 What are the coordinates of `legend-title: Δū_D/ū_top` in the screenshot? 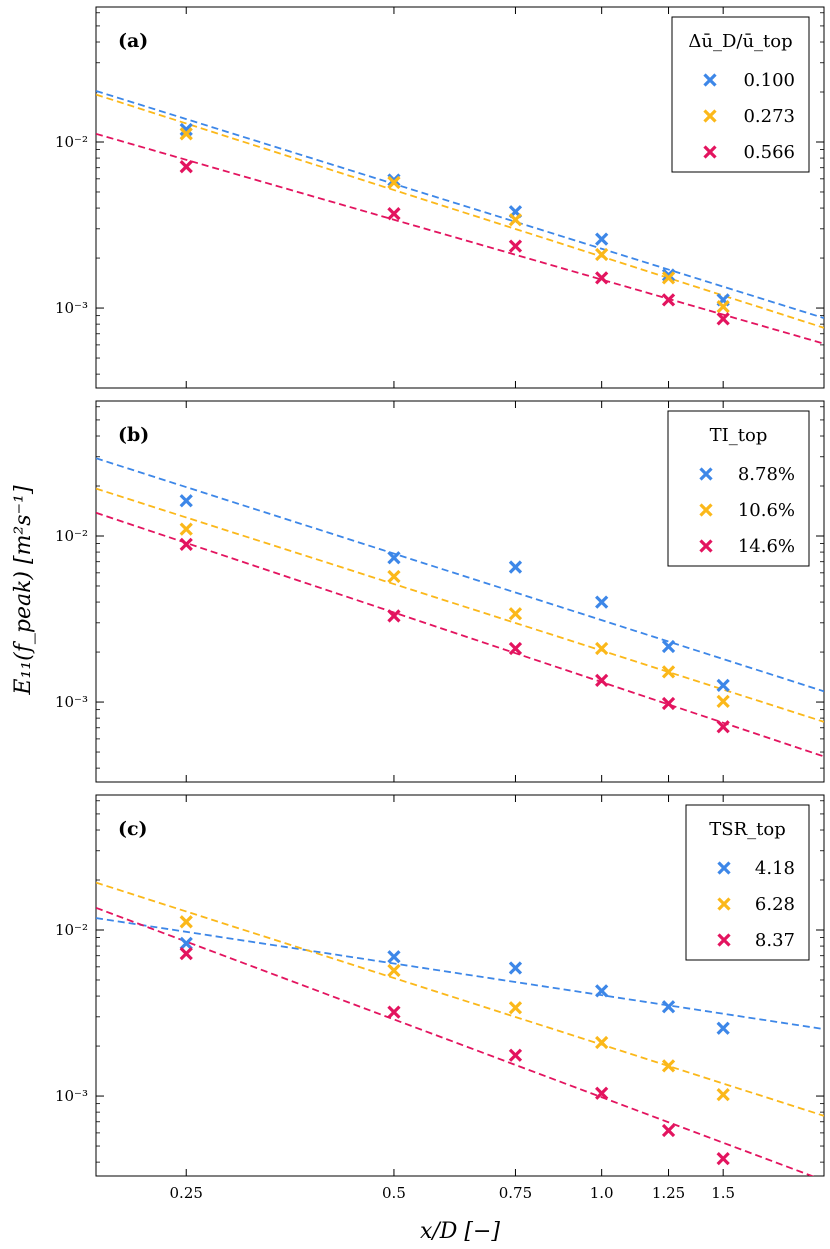 It's located at (740, 41).